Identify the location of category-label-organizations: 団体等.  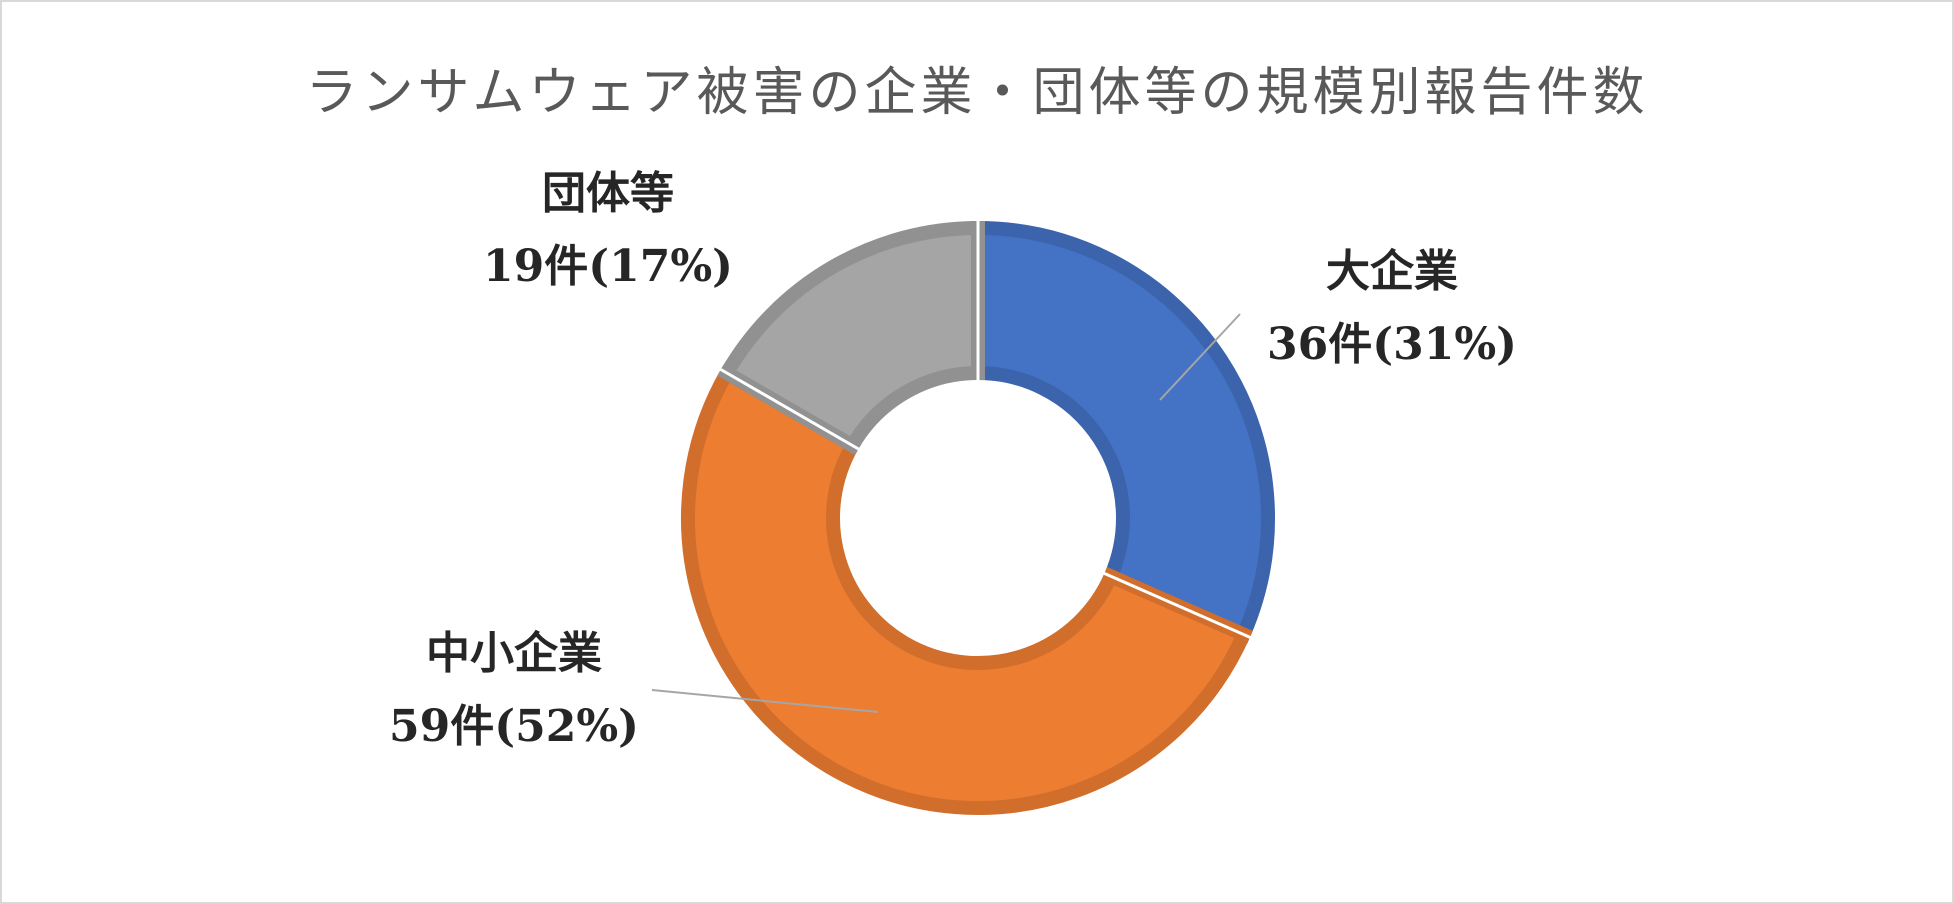
(608, 193).